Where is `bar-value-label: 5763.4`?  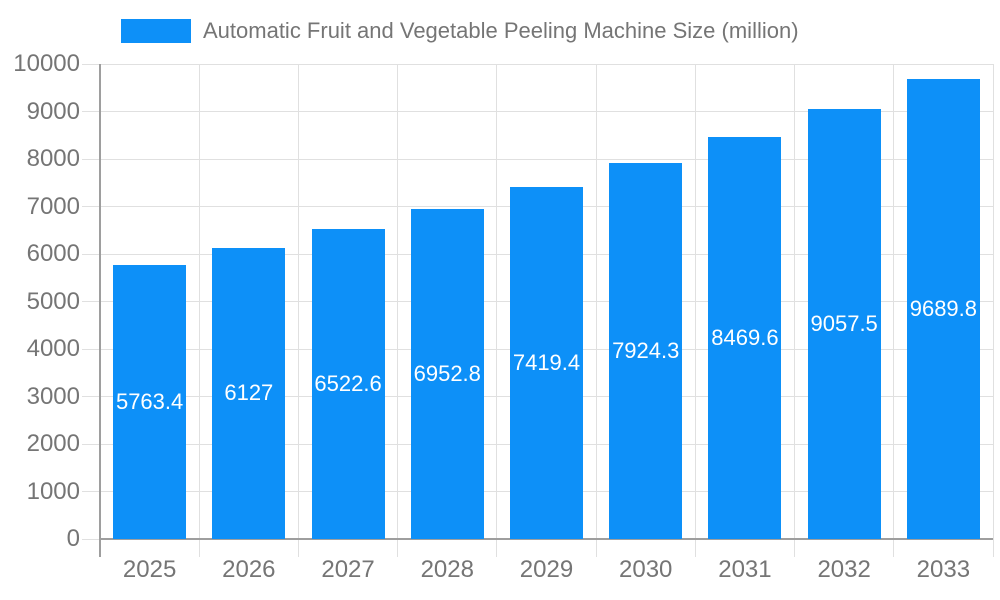 bar-value-label: 5763.4 is located at coordinates (149, 402).